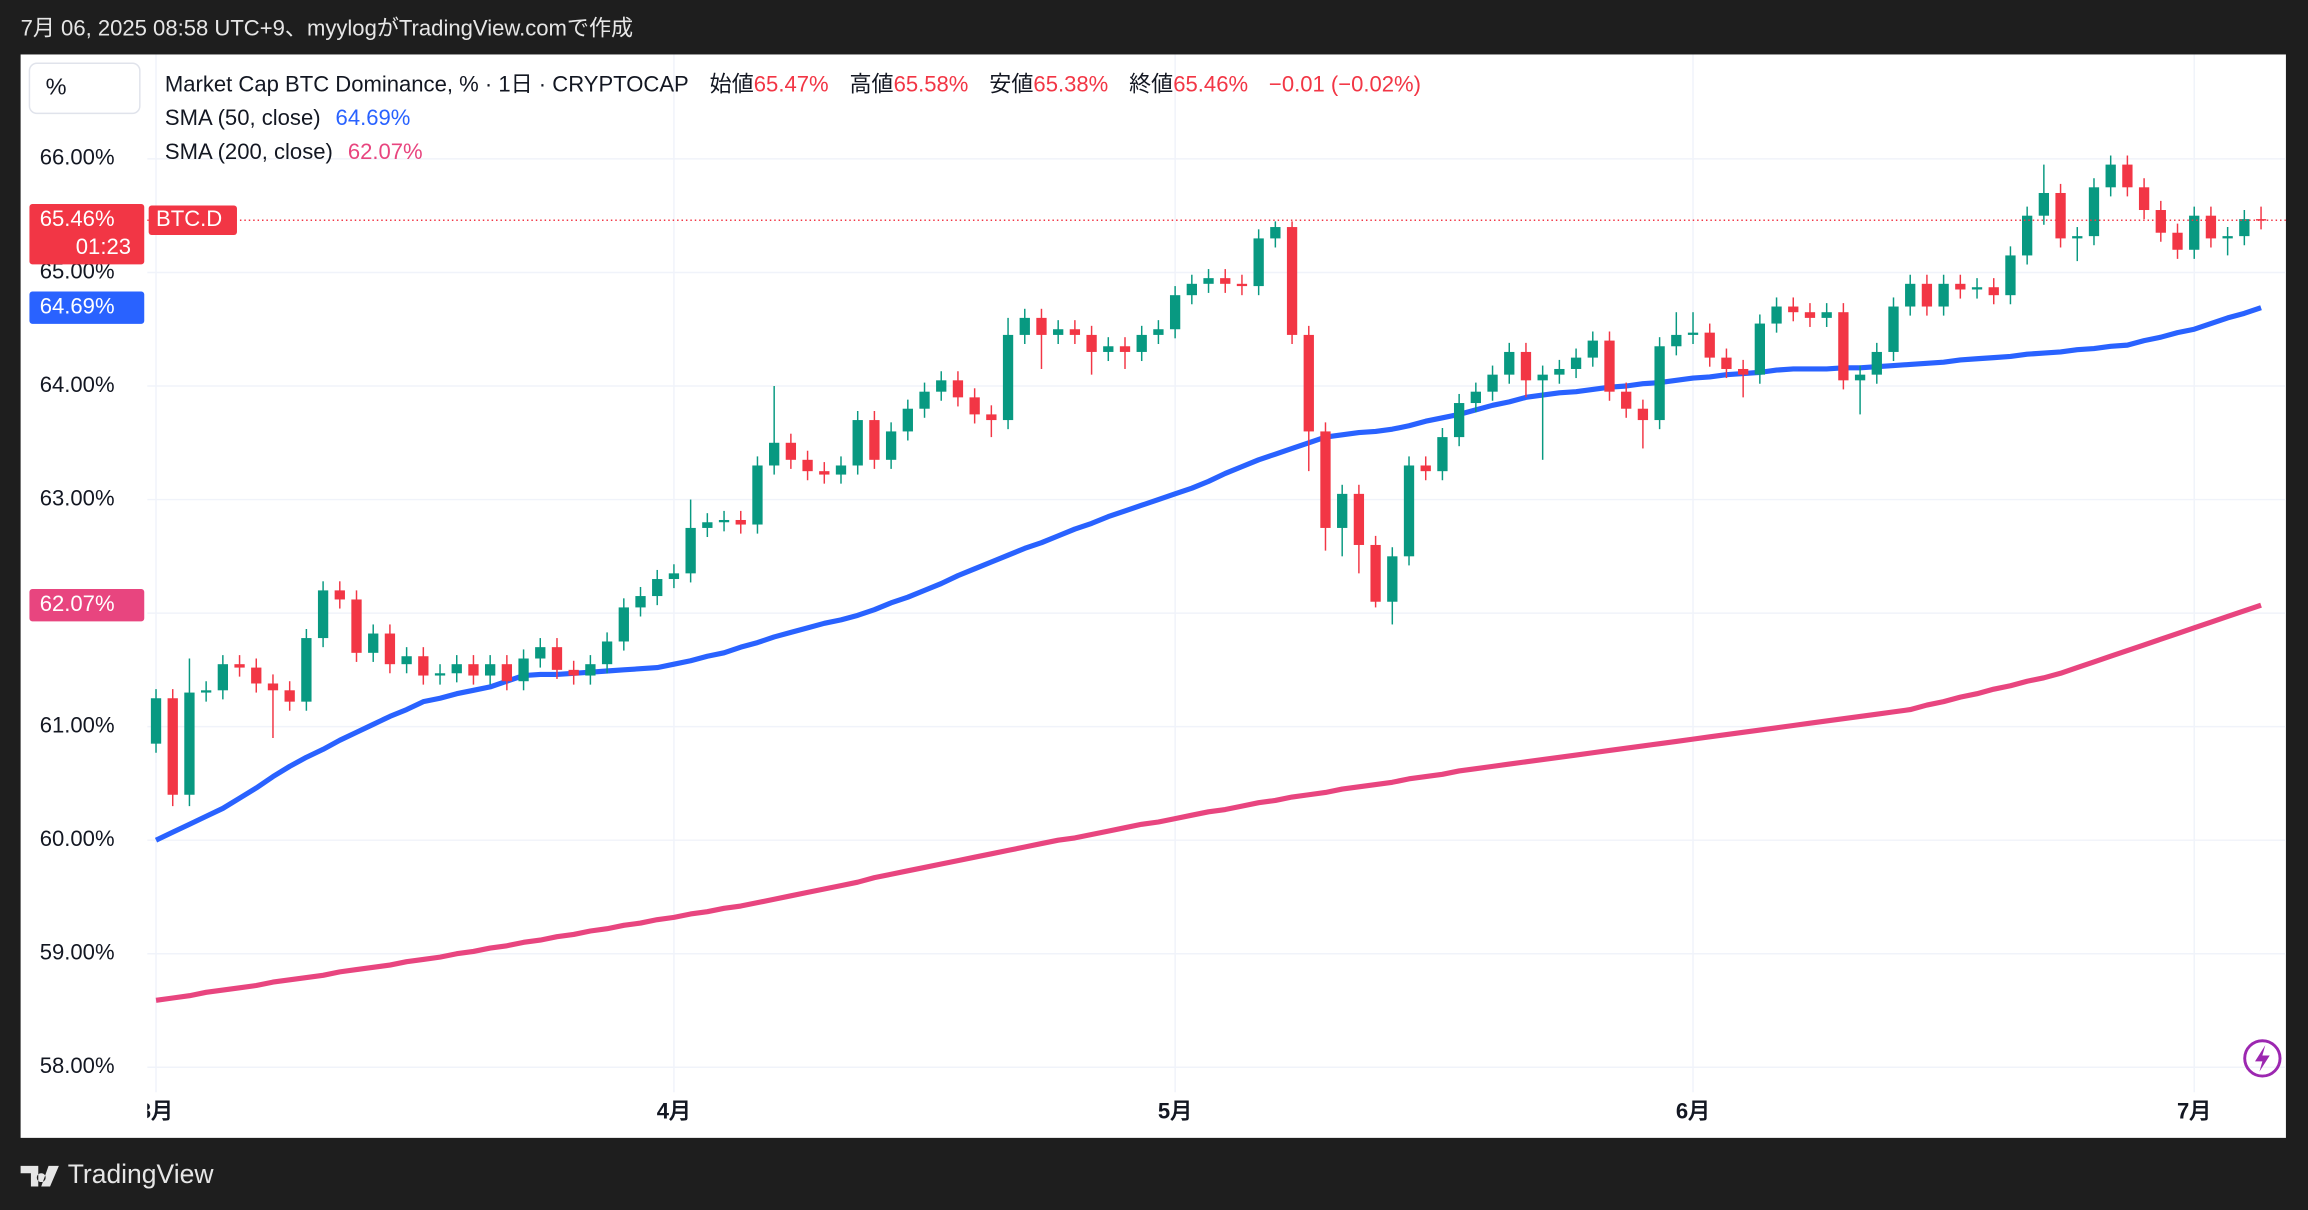  I want to click on x-tick-label: 7月, so click(2194, 1111).